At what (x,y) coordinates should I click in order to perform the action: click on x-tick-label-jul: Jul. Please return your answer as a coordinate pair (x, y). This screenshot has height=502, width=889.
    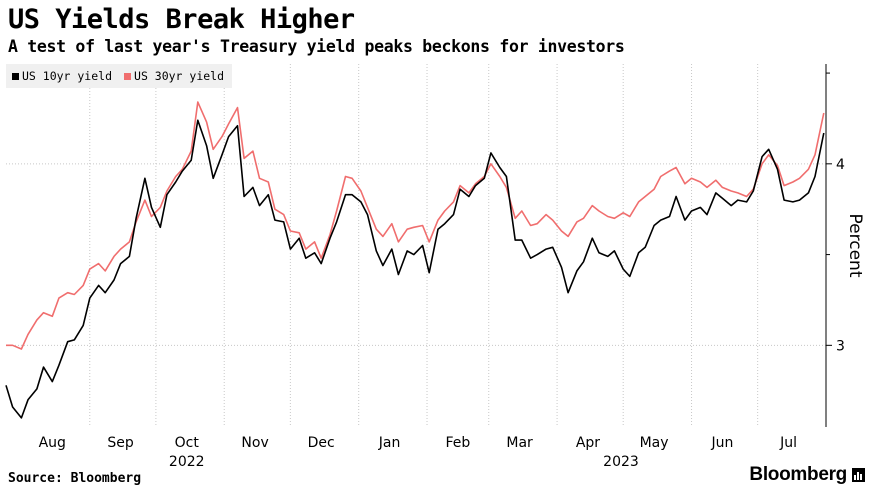
    Looking at the image, I should click on (788, 443).